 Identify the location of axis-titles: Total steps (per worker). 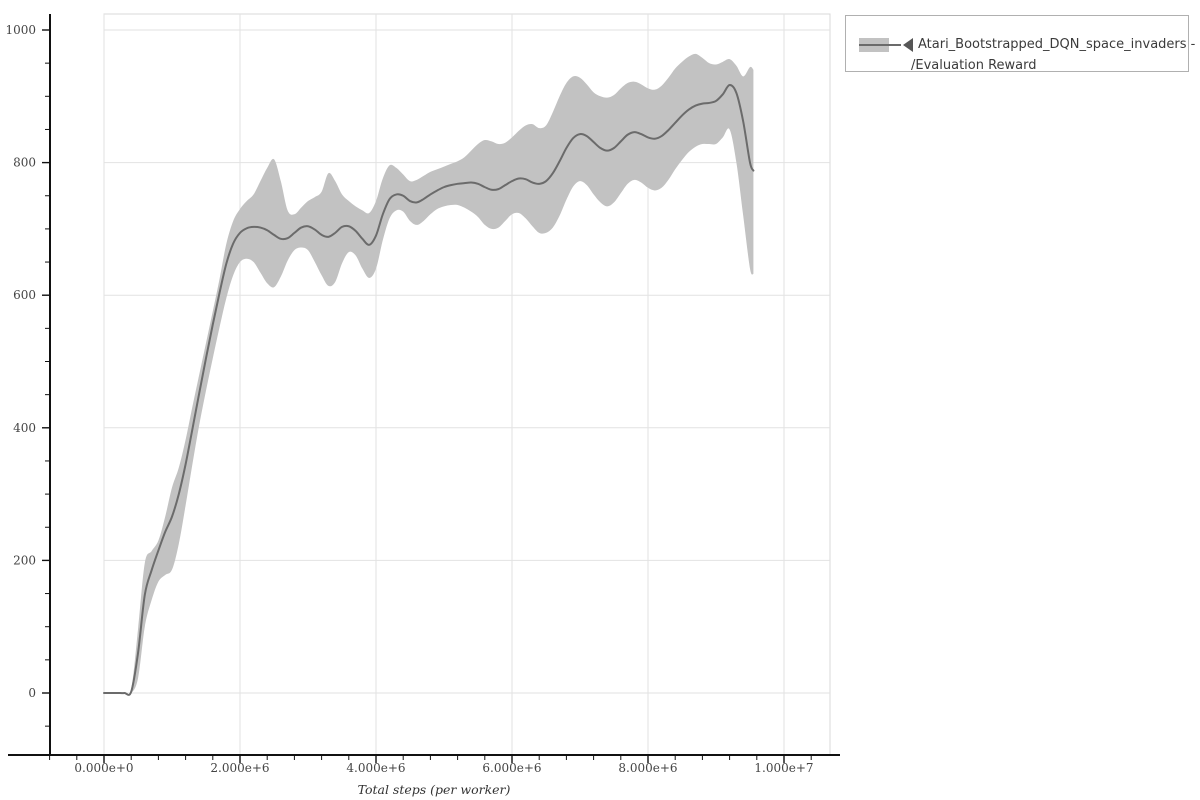
(434, 789).